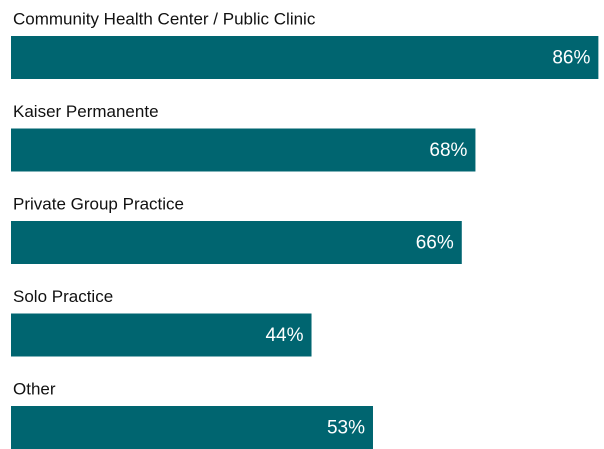  I want to click on value-label: 68%, so click(448, 150).